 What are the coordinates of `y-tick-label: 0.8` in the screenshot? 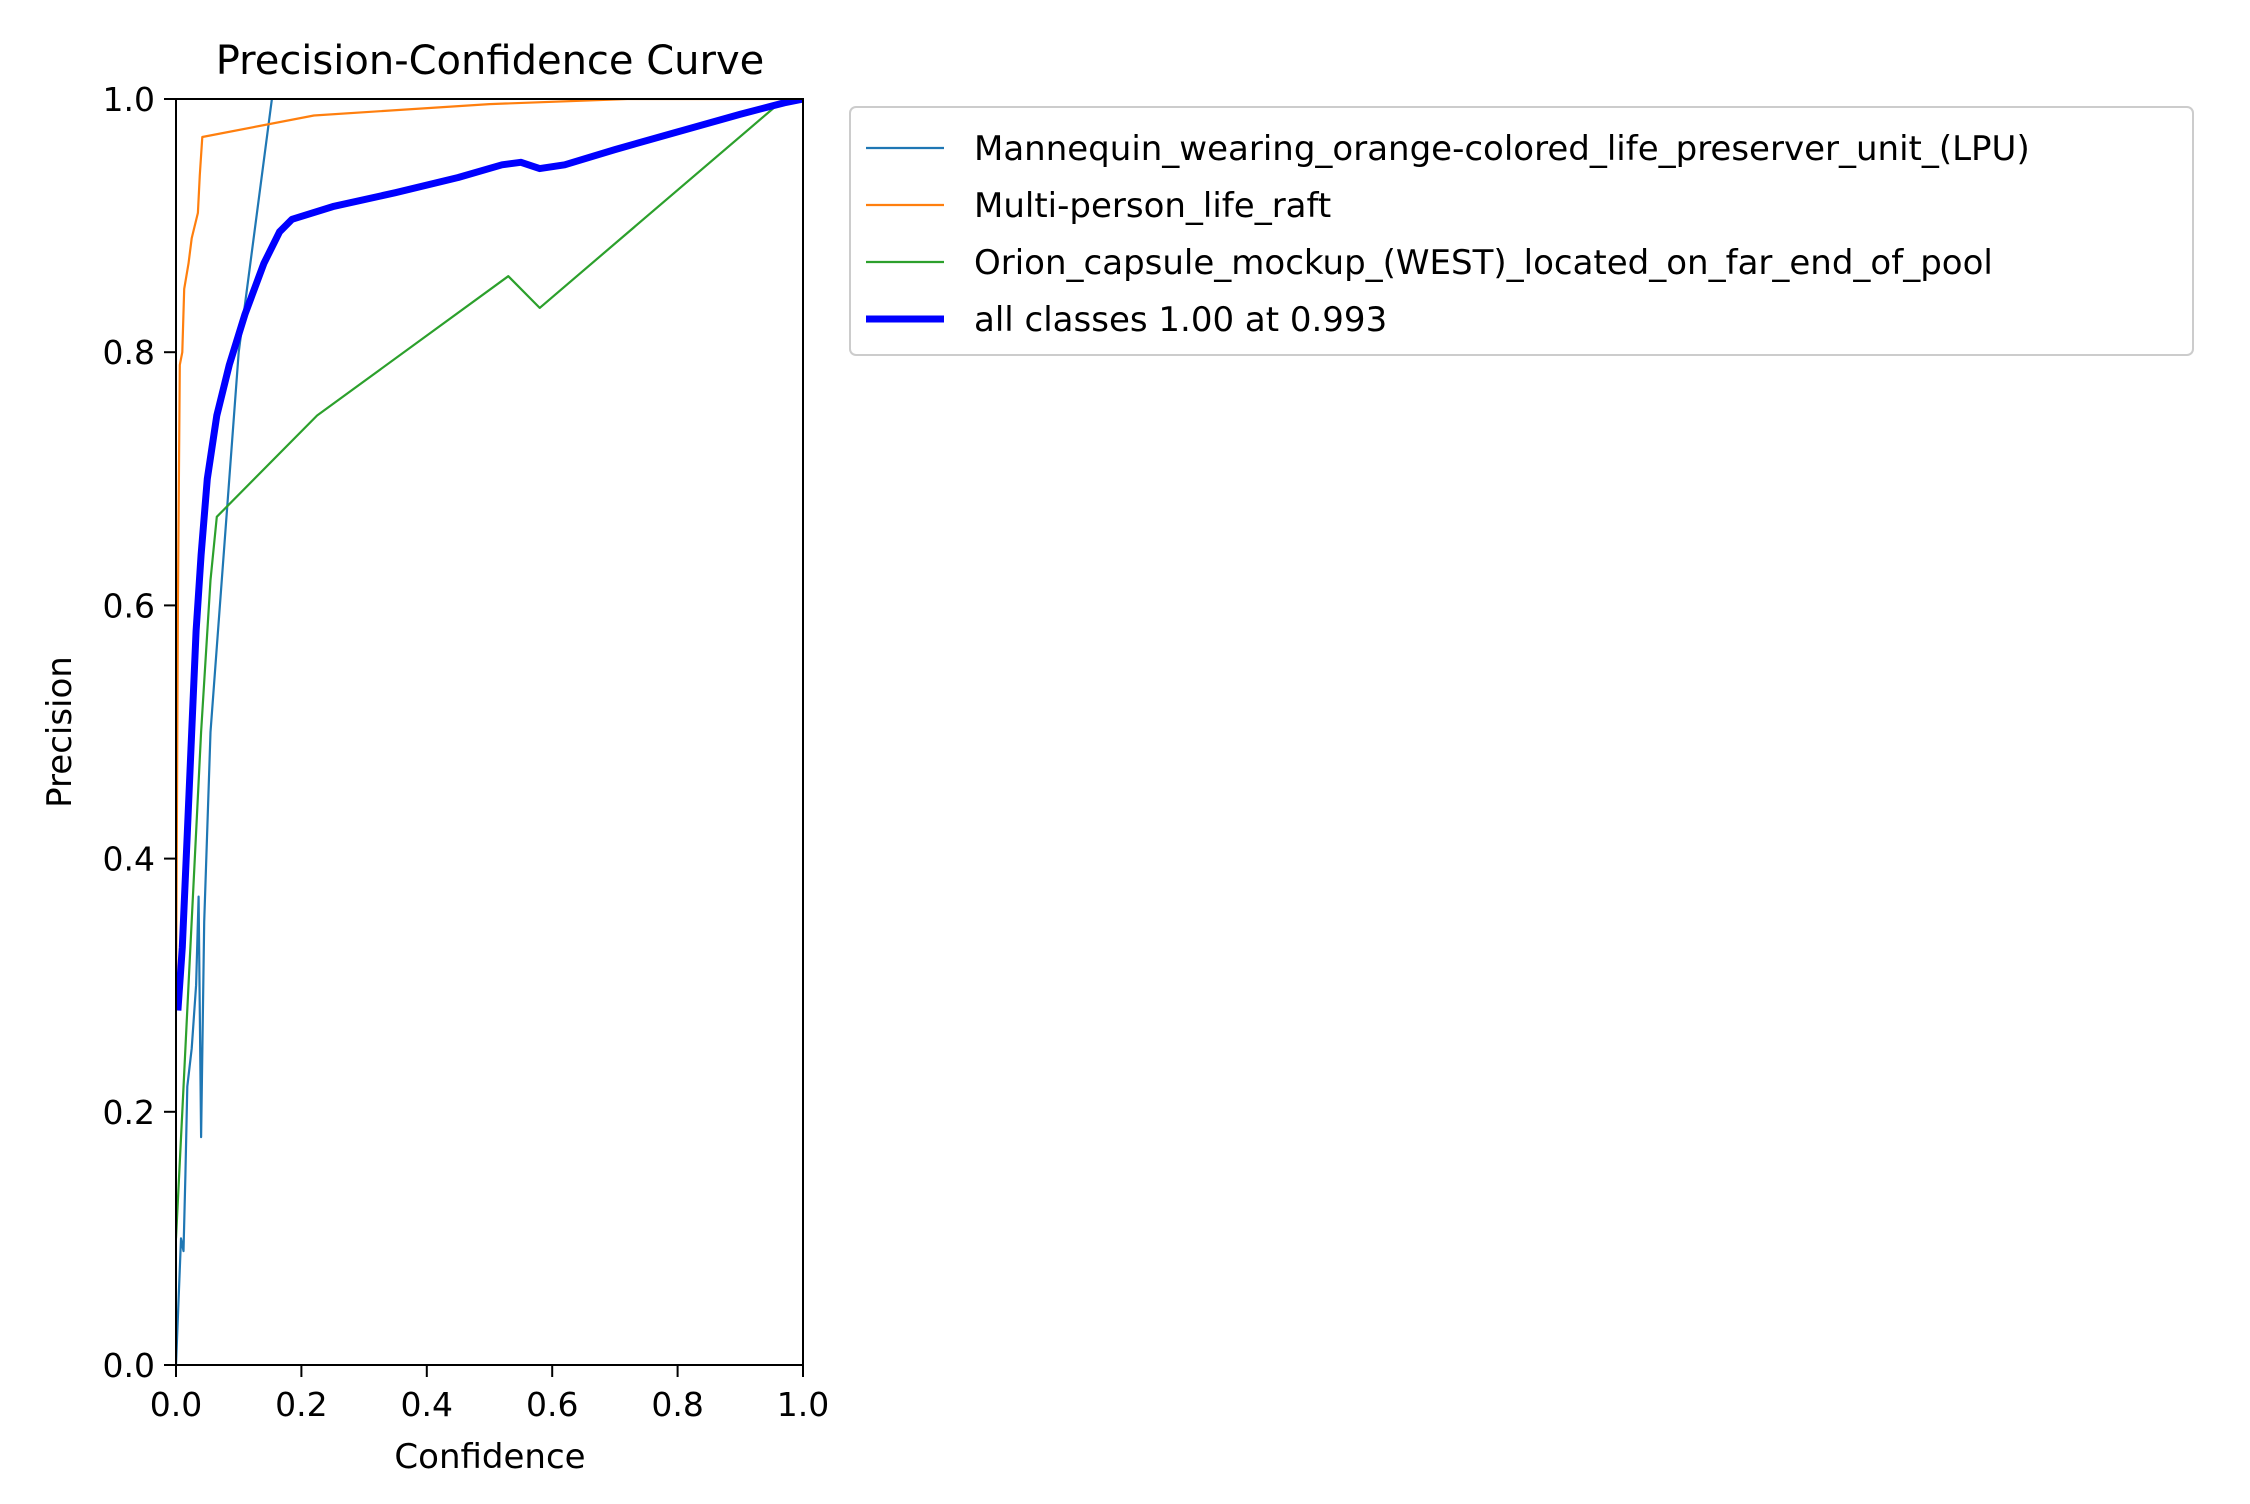 It's located at (129, 352).